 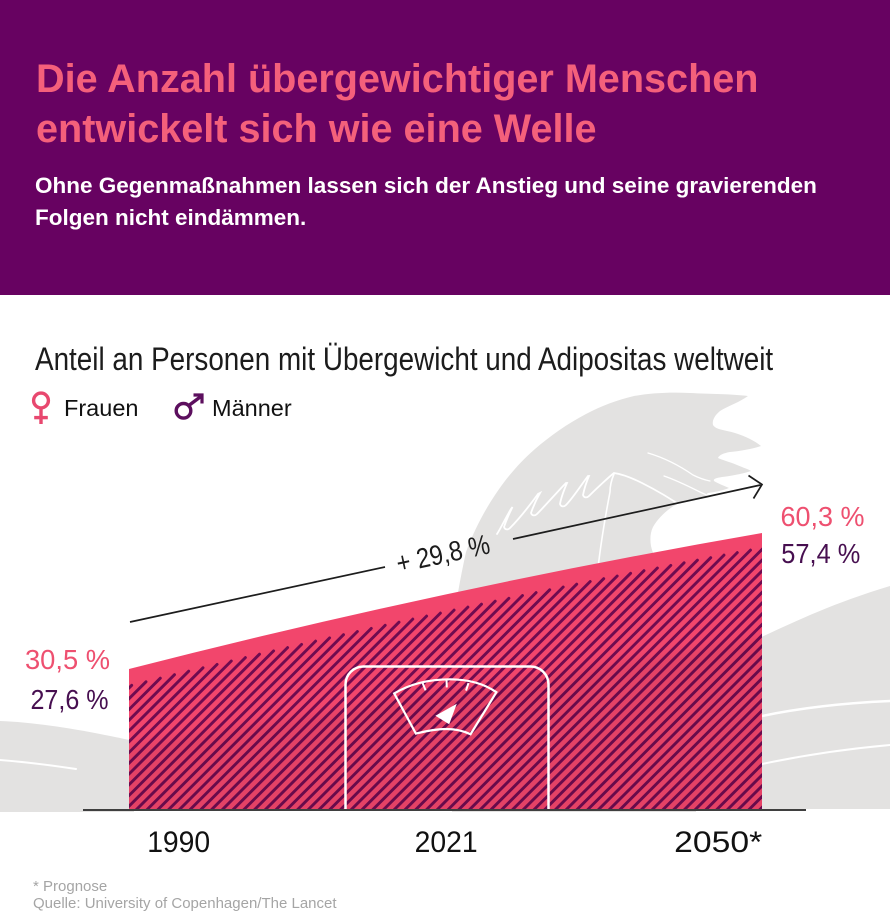 What do you see at coordinates (820, 553) in the screenshot?
I see `svg-text: 57,4 %` at bounding box center [820, 553].